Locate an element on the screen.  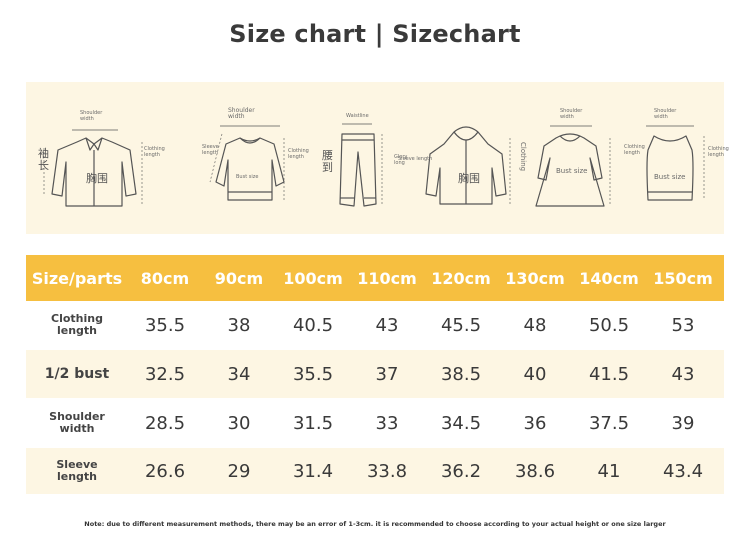
table-cell: 30 is located at coordinates (239, 423).